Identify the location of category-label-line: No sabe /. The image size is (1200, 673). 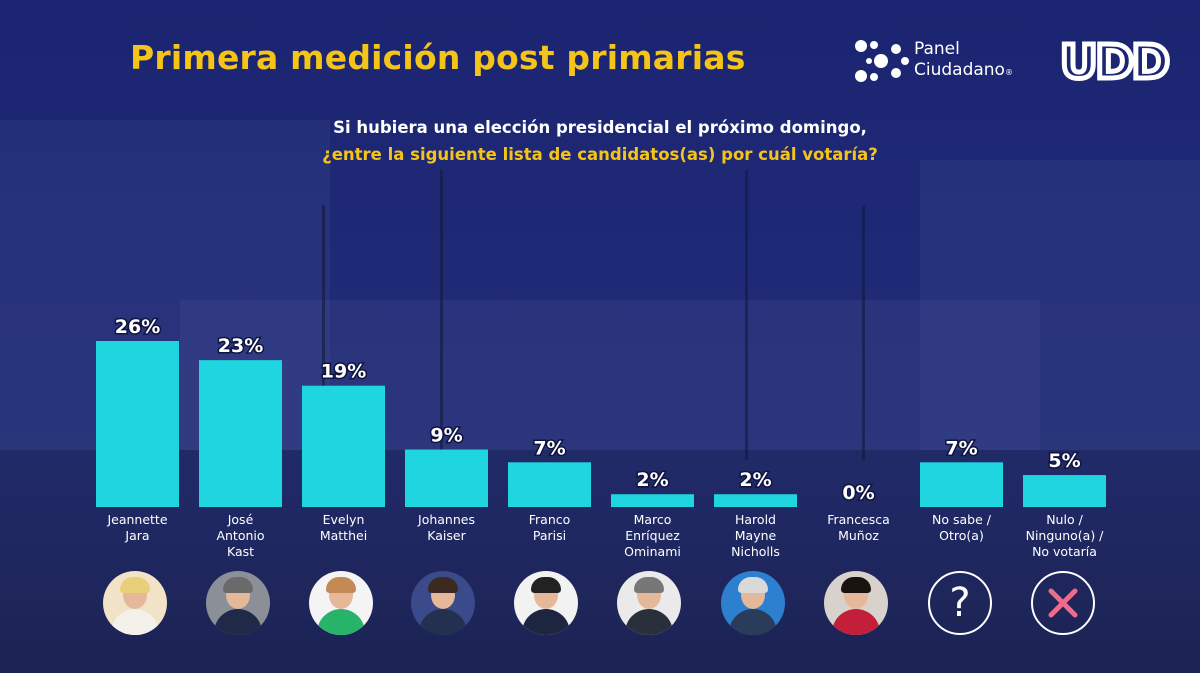
(962, 519).